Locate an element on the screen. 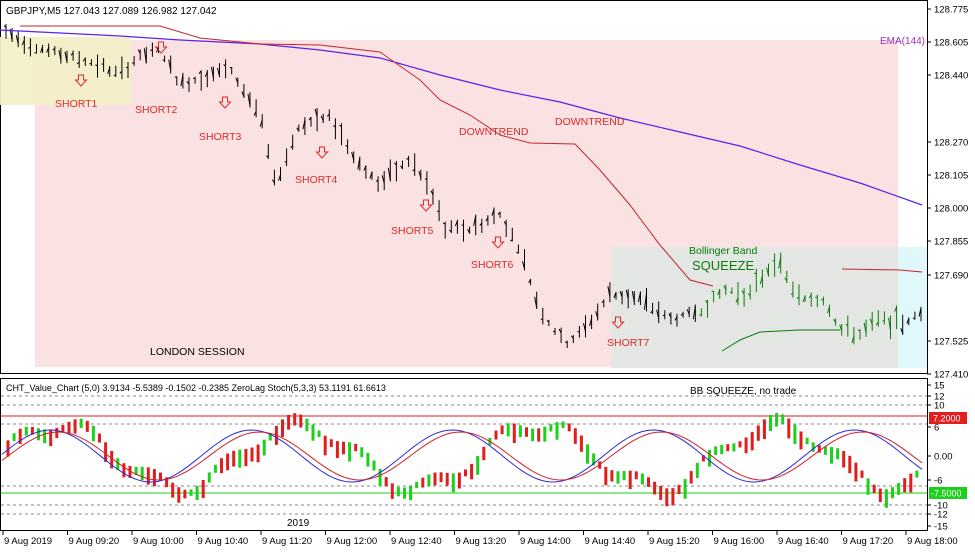 Image resolution: width=975 pixels, height=557 pixels. squeeze-zone-extension is located at coordinates (912, 307).